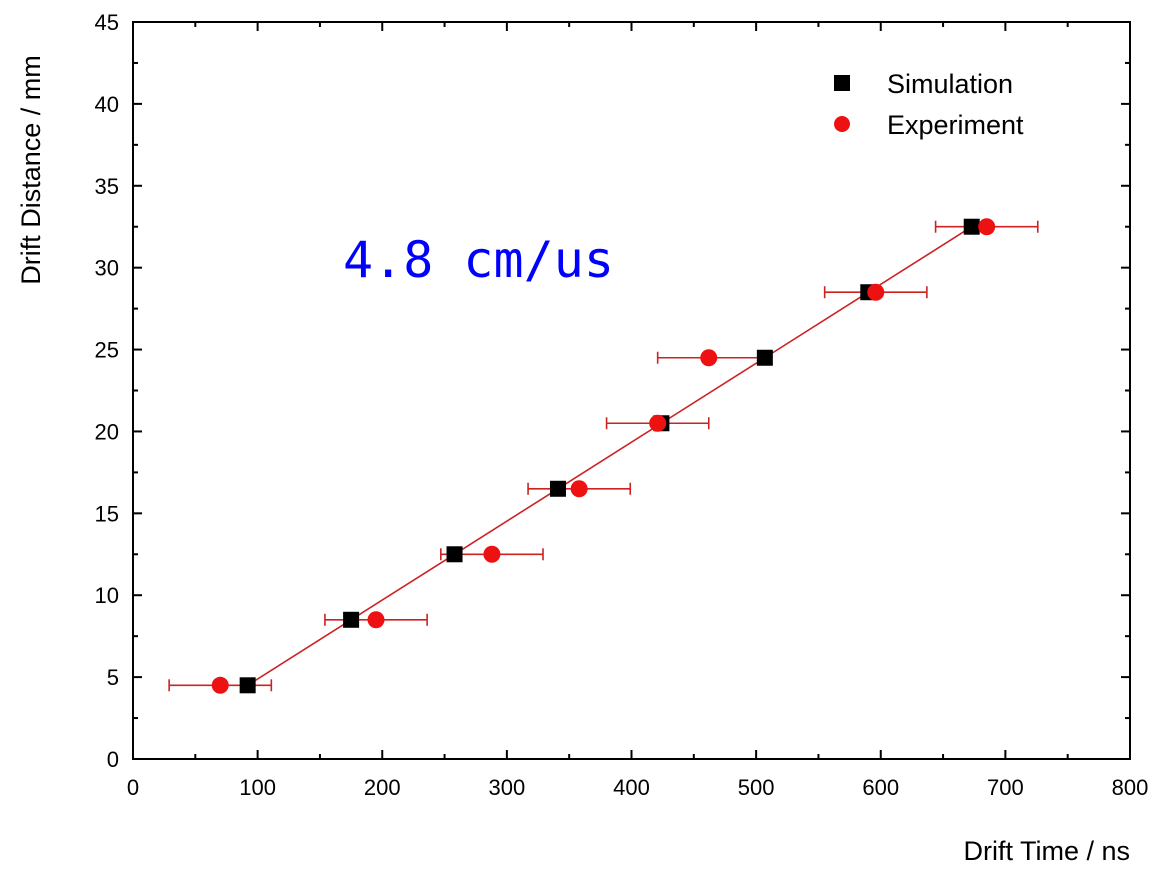 This screenshot has width=1159, height=869. I want to click on y-tick-label: 15, so click(107, 513).